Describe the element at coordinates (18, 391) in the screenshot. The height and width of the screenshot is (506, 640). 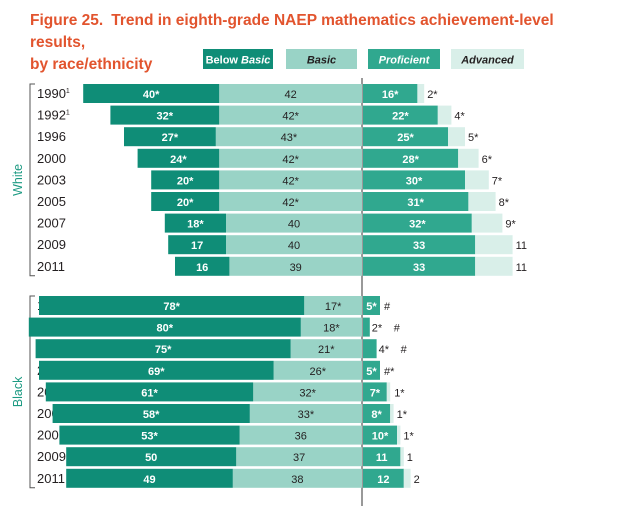
I see `group-label-black: Black` at that location.